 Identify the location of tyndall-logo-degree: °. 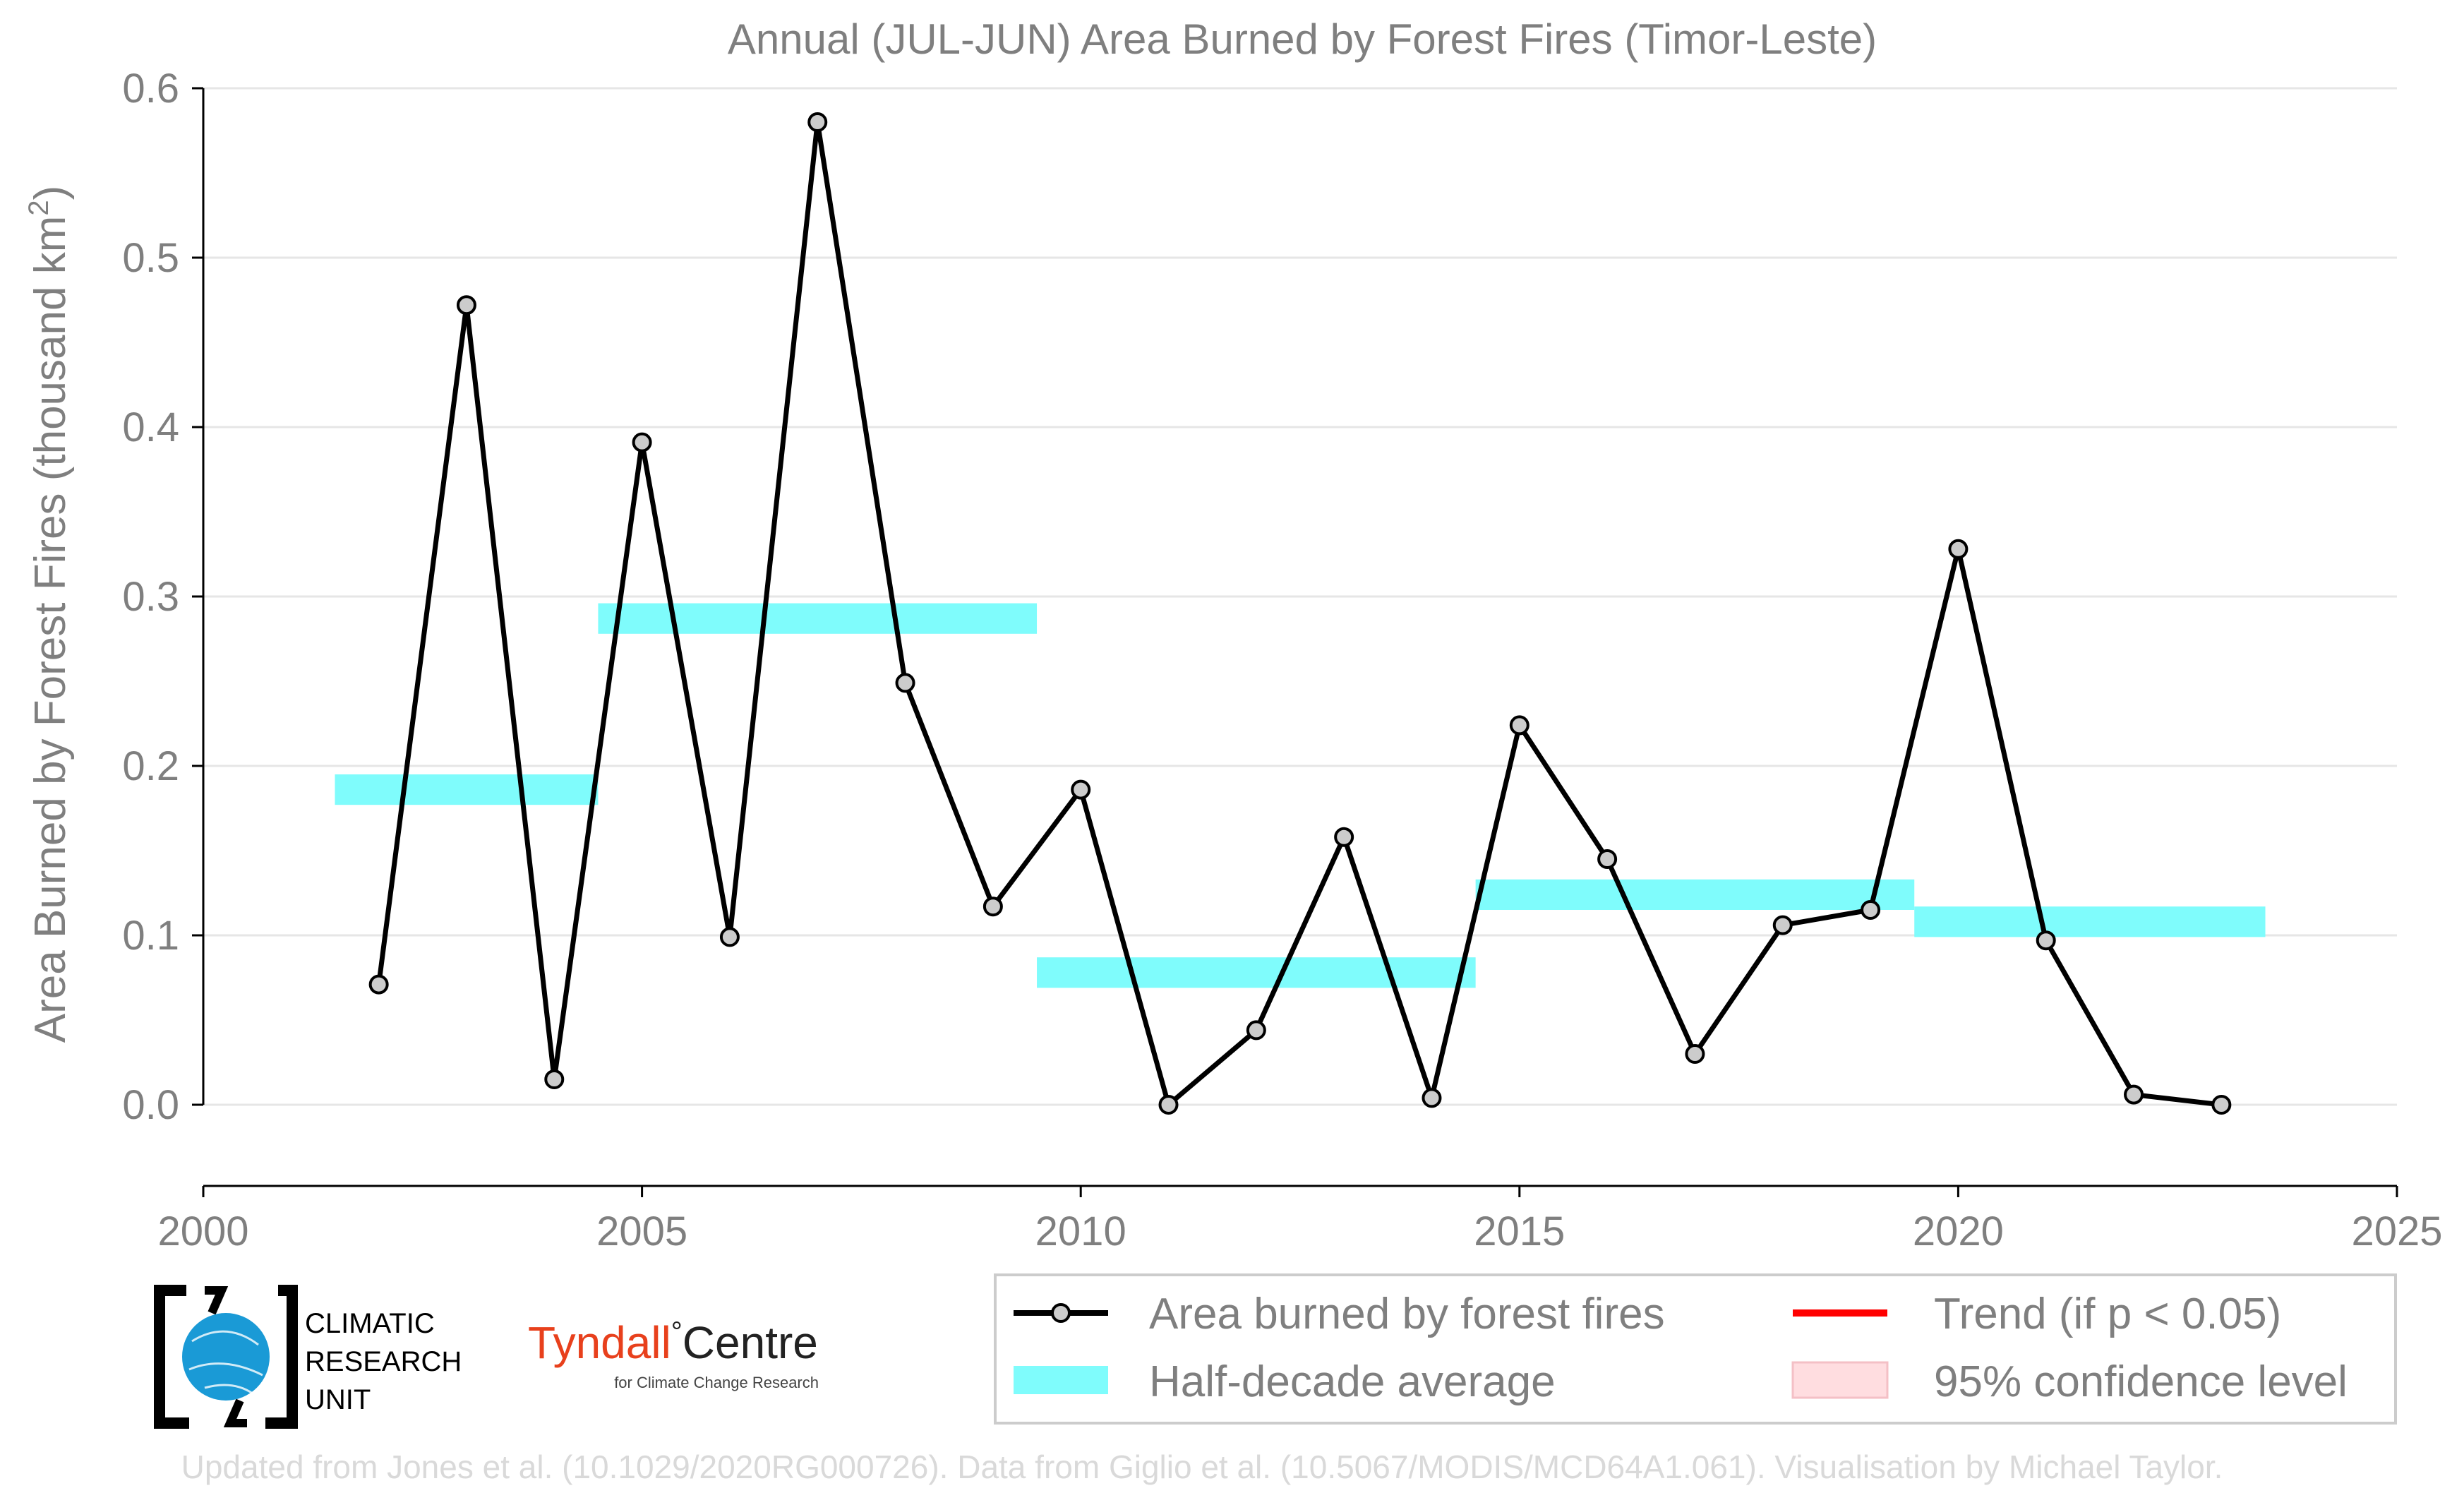
(677, 1332).